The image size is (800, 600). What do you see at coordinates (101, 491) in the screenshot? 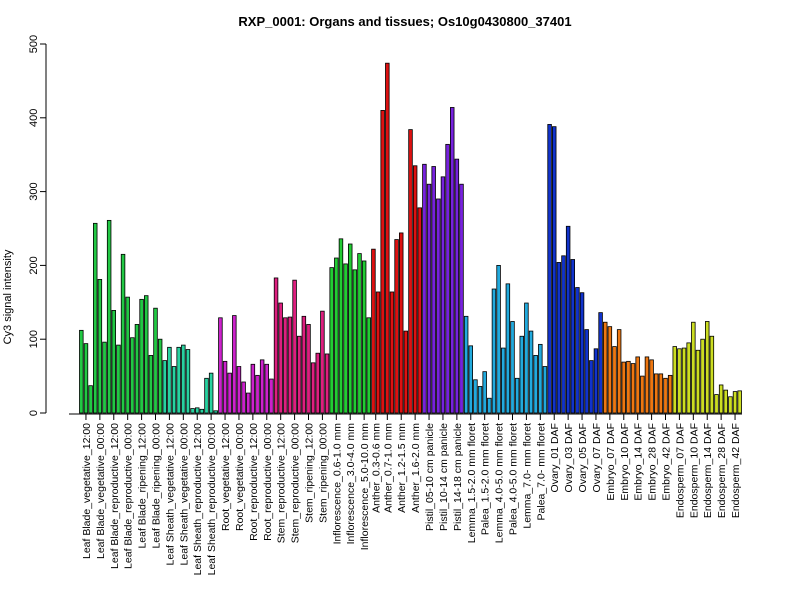
I see `x-tick-label: Leaf Blade_vegetative_00:00` at bounding box center [101, 491].